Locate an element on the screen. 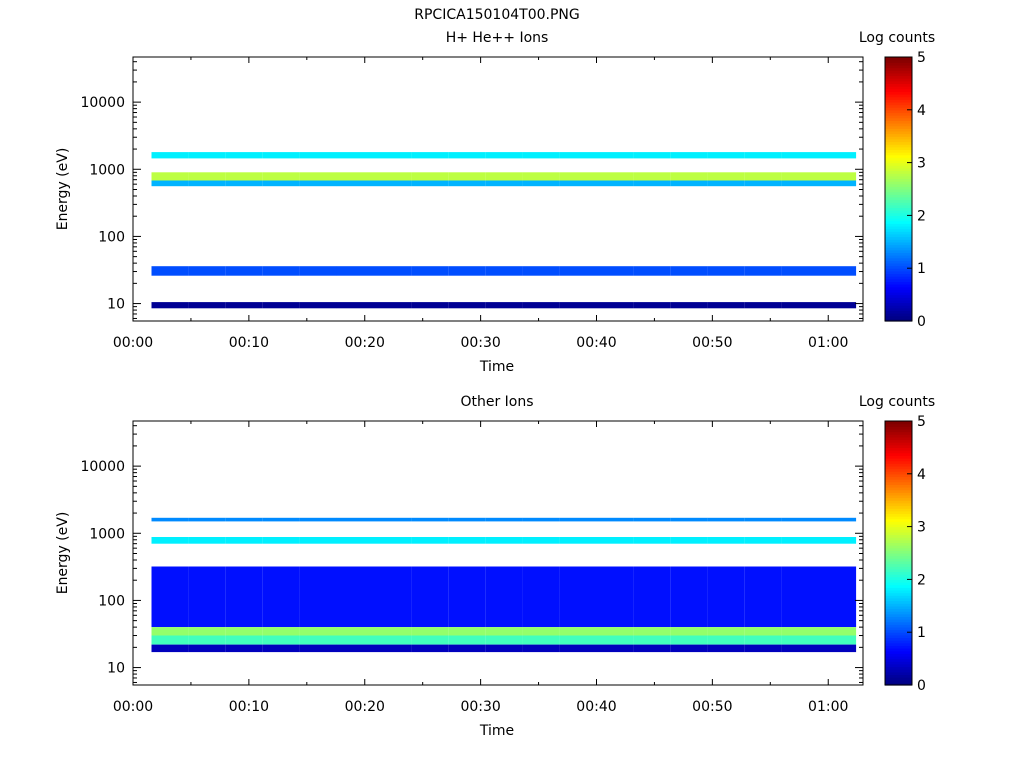 This screenshot has width=1024, height=768. panel-title: H+ He++ Ions is located at coordinates (497, 38).